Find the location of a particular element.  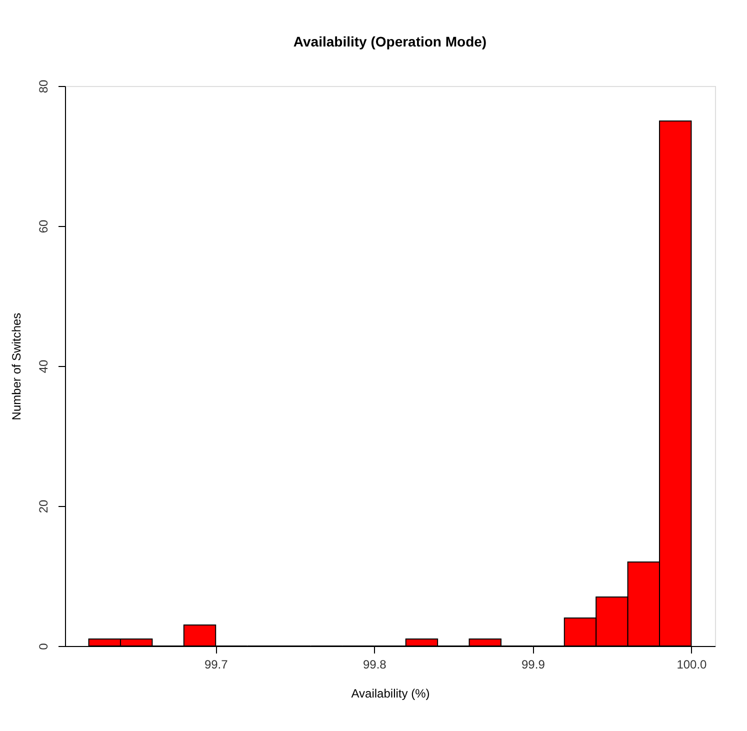

y-tick-label: 20 is located at coordinates (43, 507).